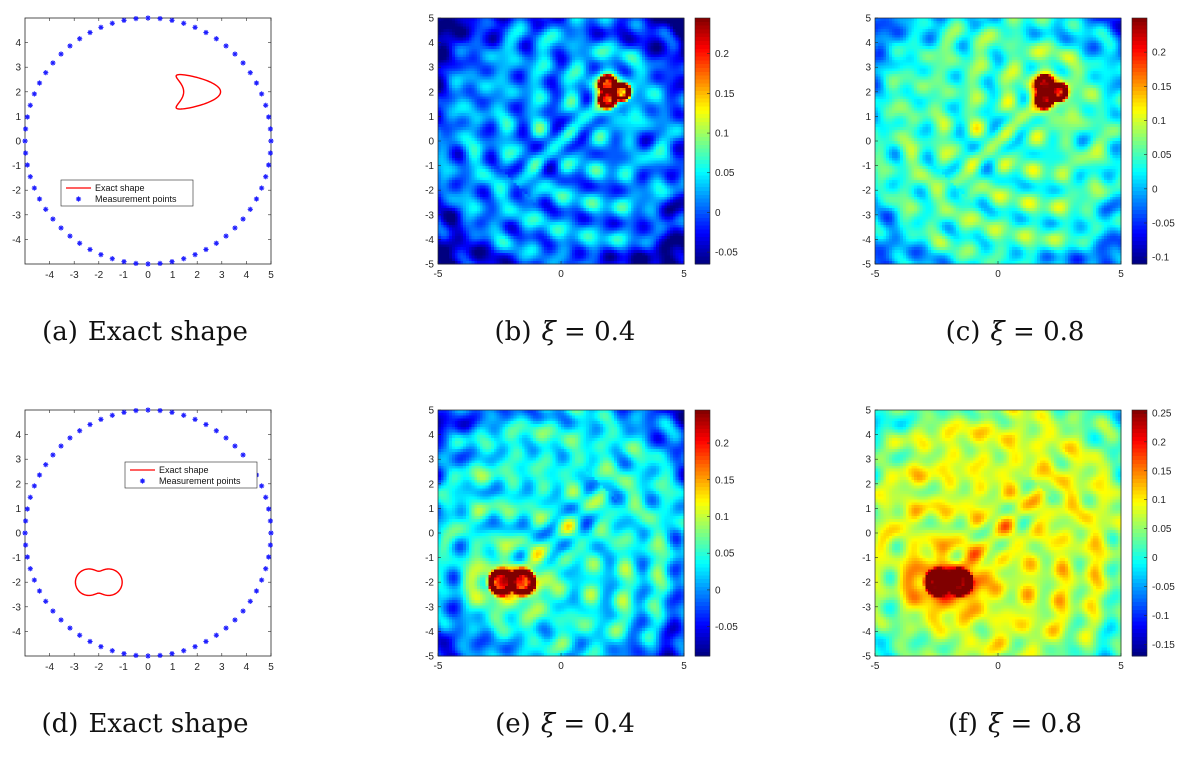 The height and width of the screenshot is (762, 1195). What do you see at coordinates (160, 263) in the screenshot?
I see `panel-a-measurement-point` at bounding box center [160, 263].